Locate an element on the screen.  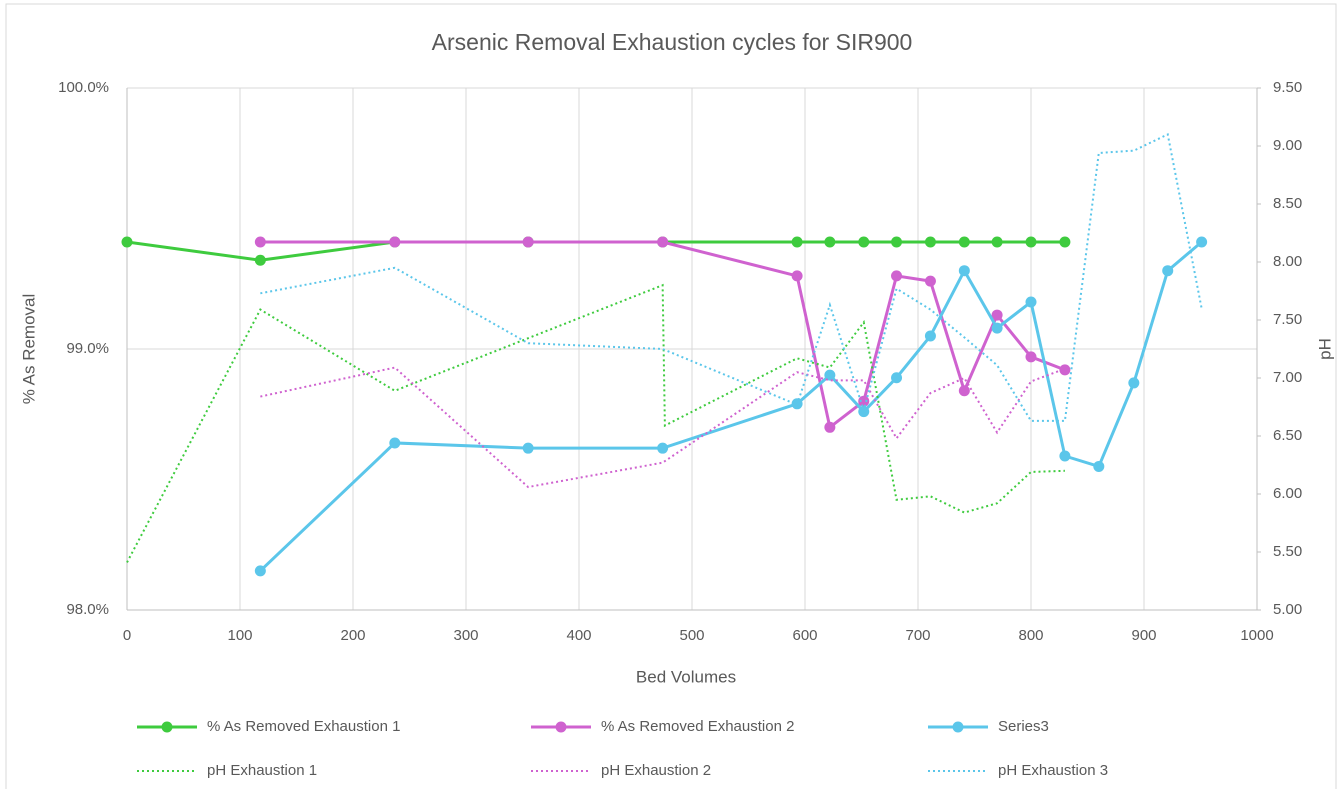
y-tick-label: 98.0% is located at coordinates (87, 609).